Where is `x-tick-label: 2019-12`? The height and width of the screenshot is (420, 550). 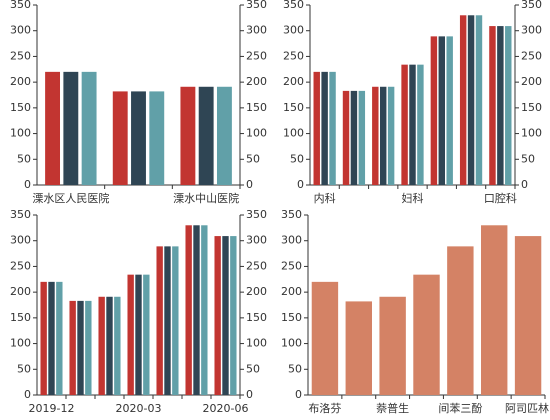 x-tick-label: 2019-12 is located at coordinates (52, 408).